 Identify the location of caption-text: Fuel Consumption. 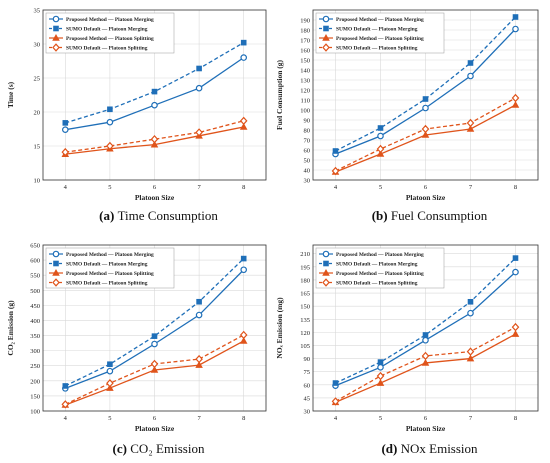
(439, 215).